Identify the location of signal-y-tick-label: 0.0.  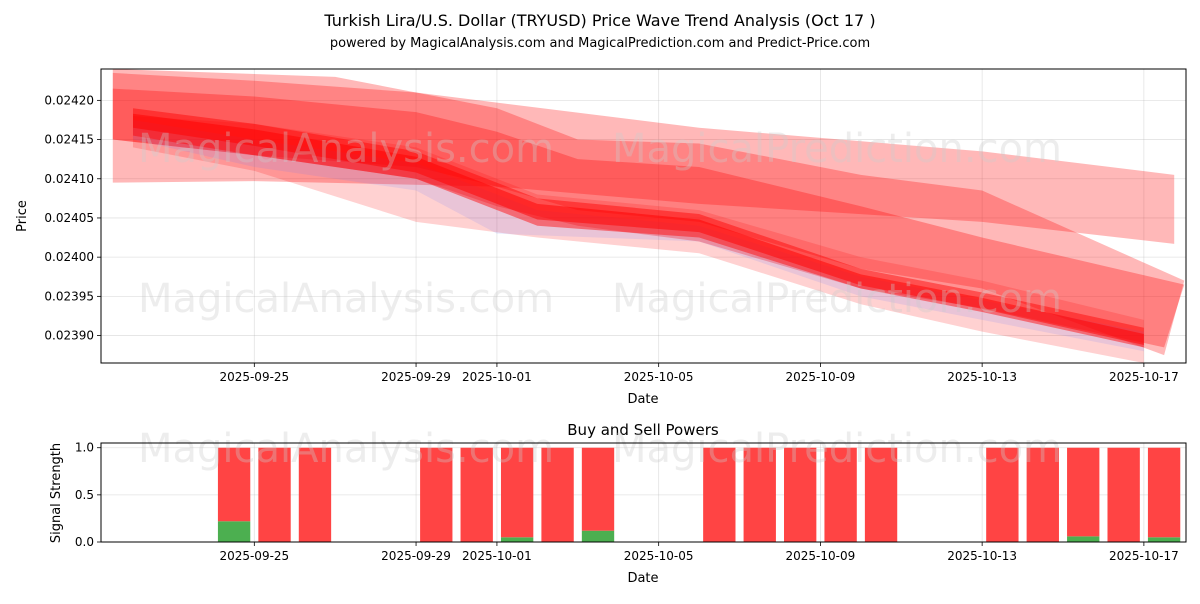
(84, 542).